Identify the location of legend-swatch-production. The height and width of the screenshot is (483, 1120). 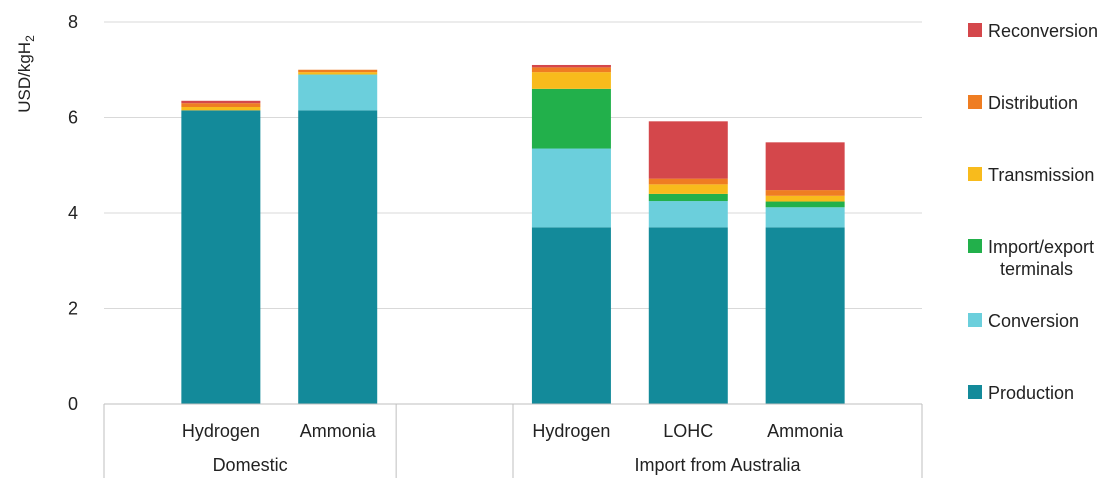
(975, 392).